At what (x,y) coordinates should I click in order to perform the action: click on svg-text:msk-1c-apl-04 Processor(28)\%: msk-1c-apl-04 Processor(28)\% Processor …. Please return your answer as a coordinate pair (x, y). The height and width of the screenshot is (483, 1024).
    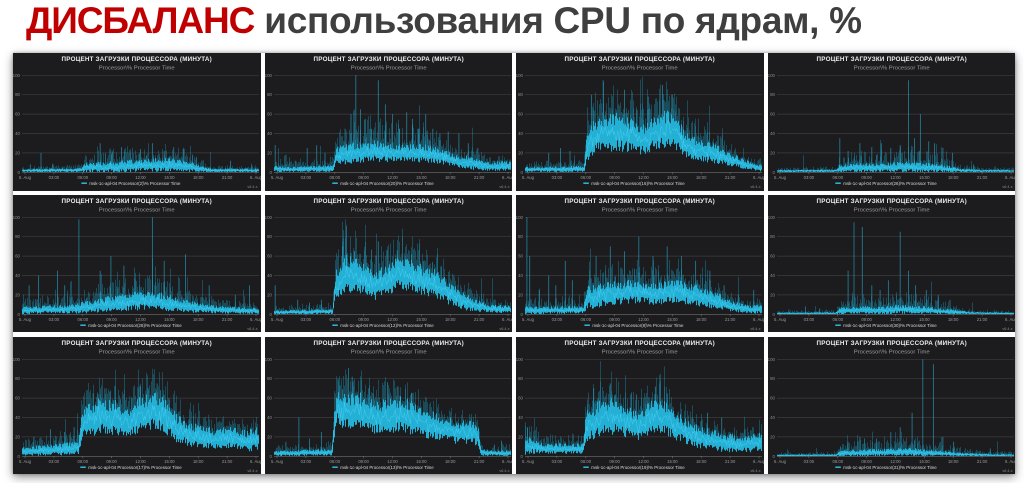
    Looking at the image, I should click on (135, 325).